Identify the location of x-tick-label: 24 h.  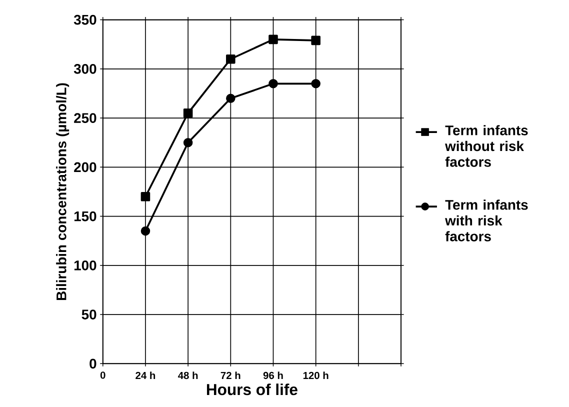
(146, 375).